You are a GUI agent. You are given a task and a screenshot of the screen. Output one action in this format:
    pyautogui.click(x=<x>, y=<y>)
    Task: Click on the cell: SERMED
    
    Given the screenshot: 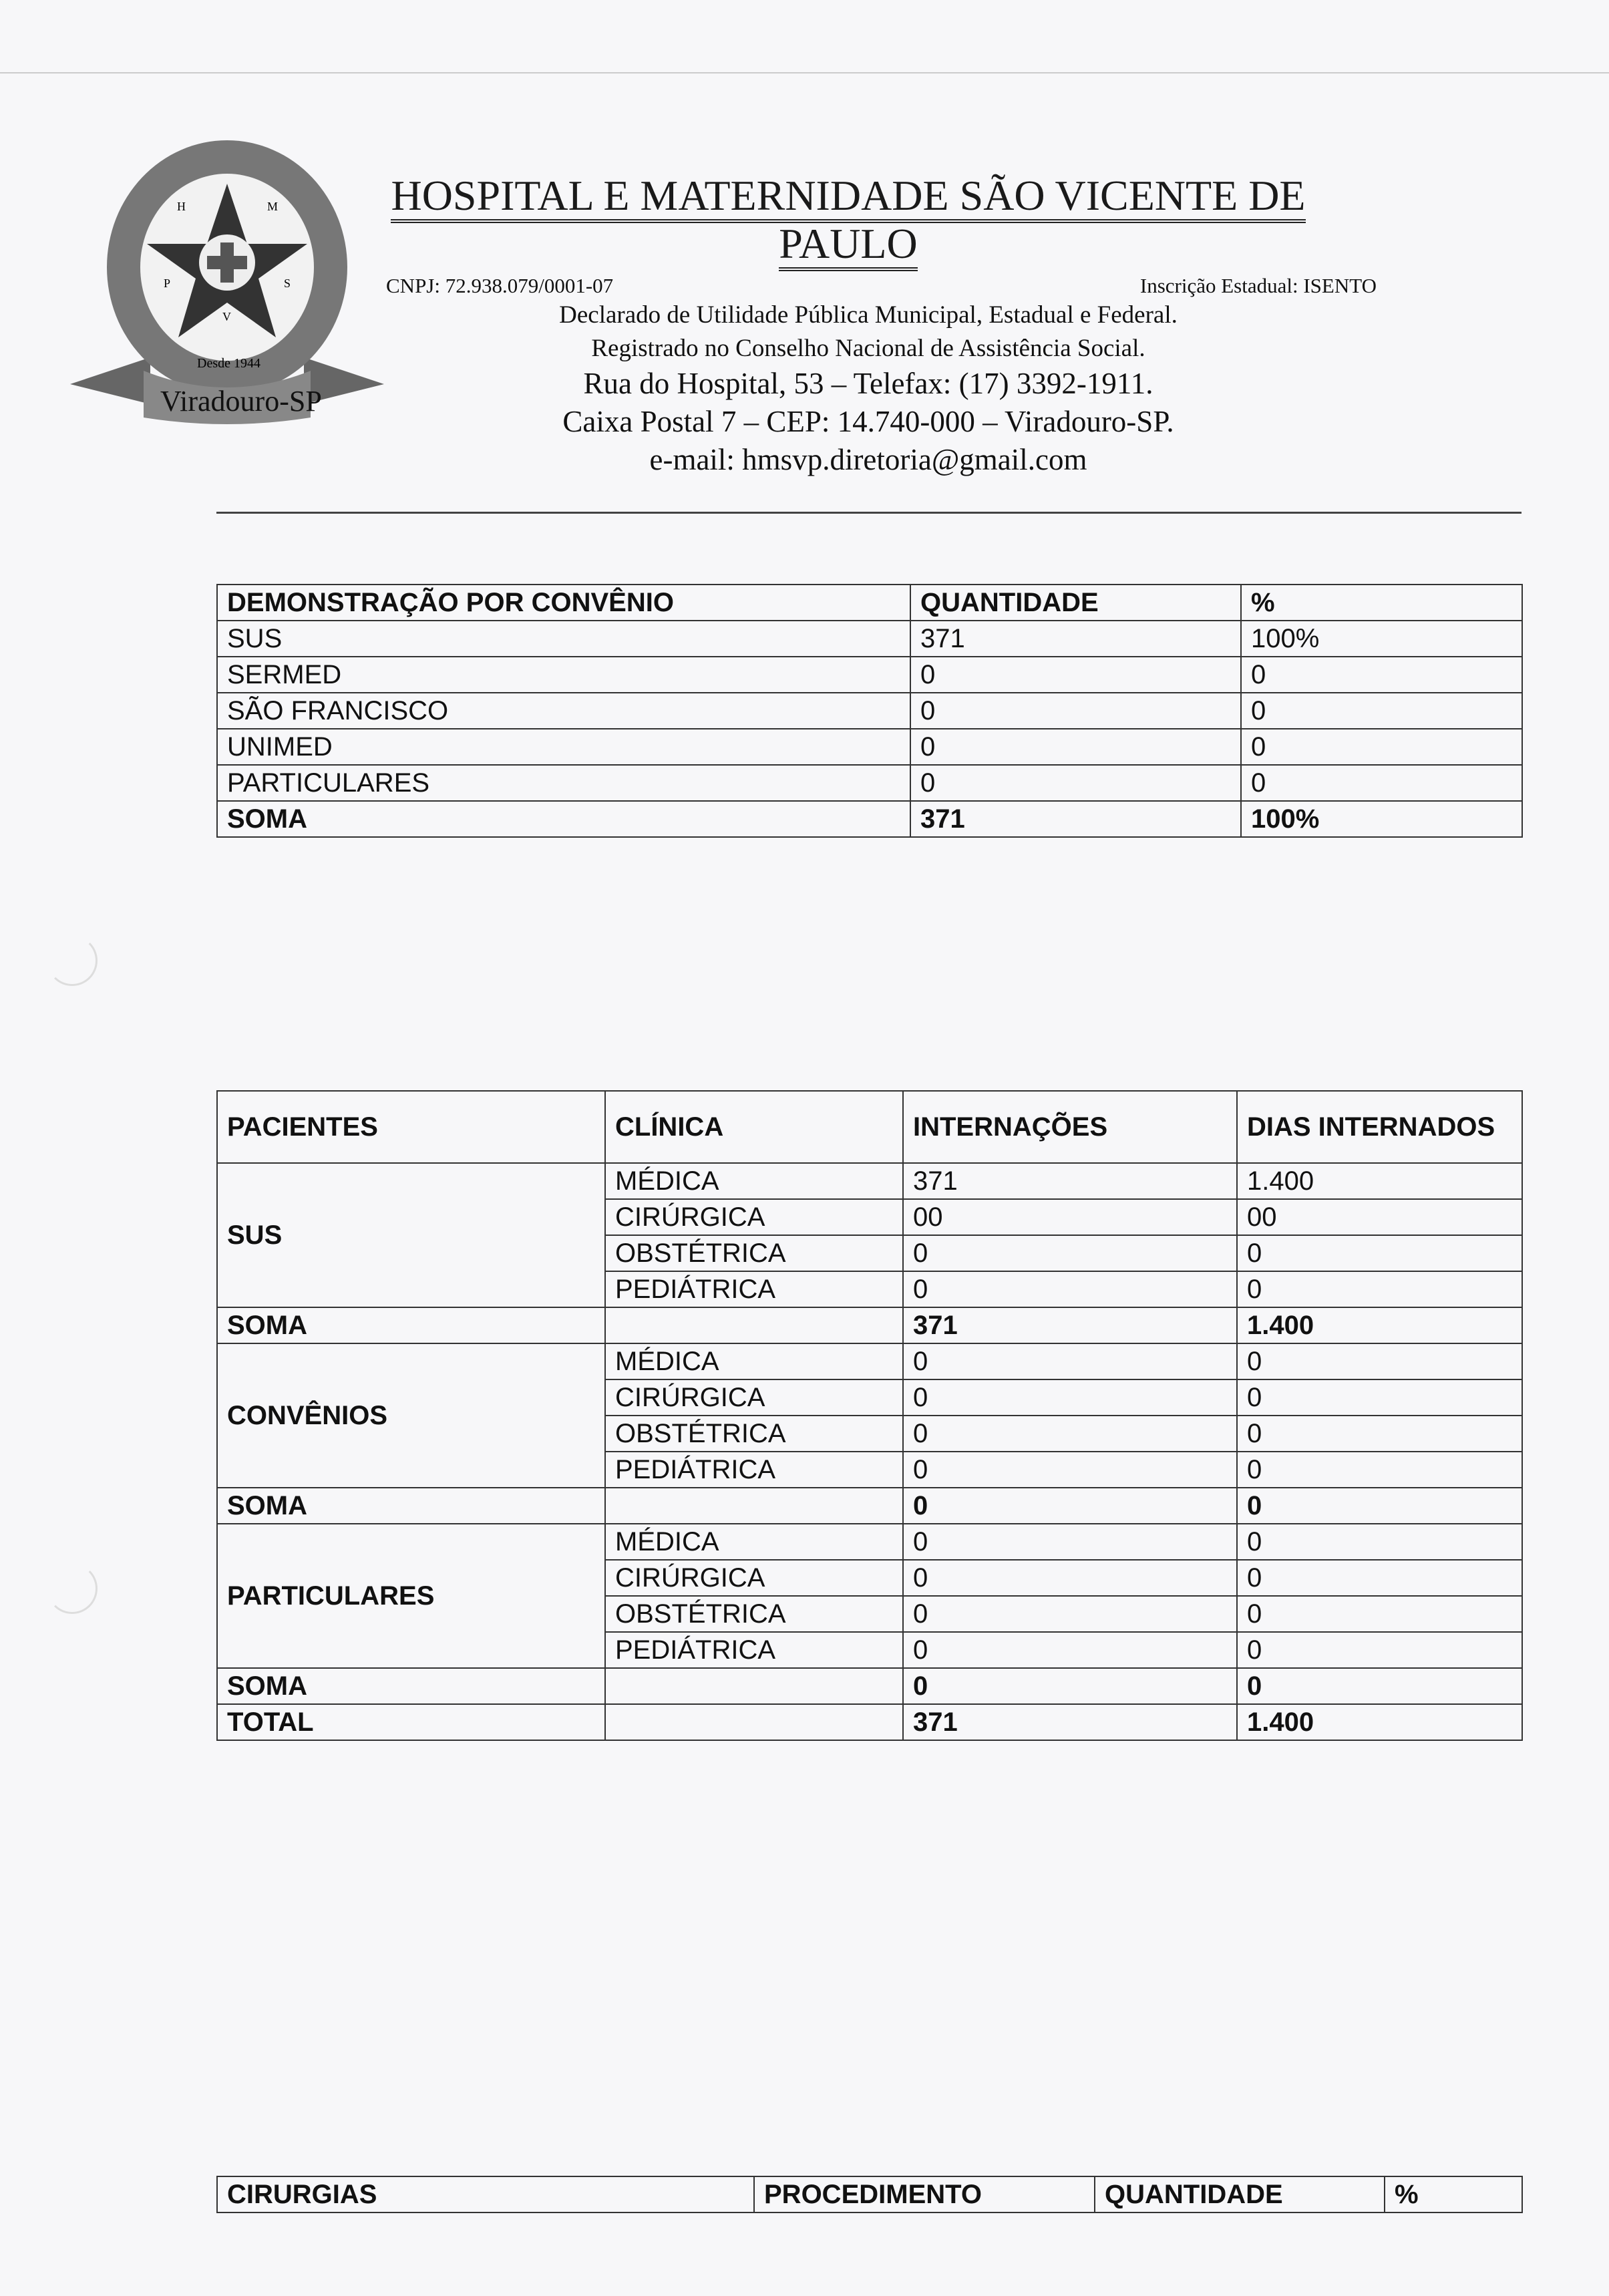 What is the action you would take?
    pyautogui.click(x=563, y=674)
    